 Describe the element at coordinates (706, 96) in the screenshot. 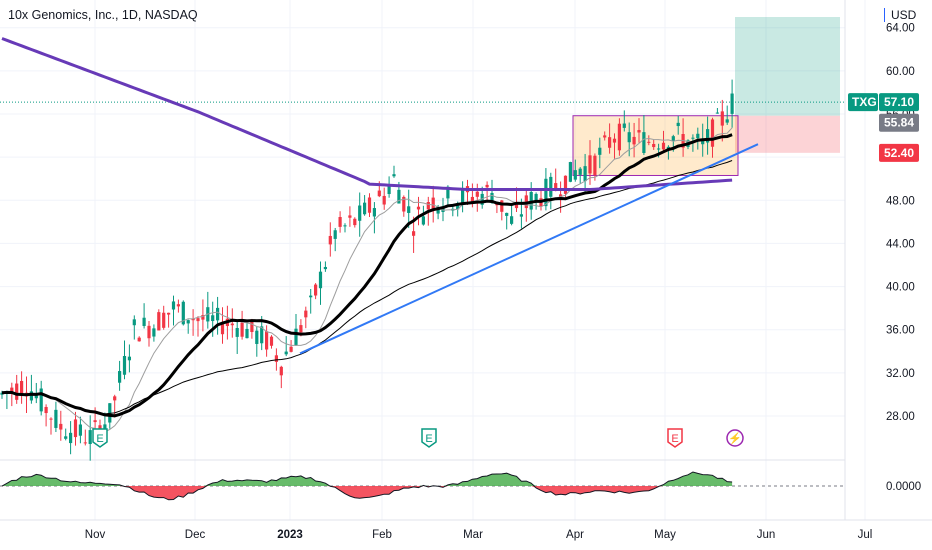

I see `position-tool` at that location.